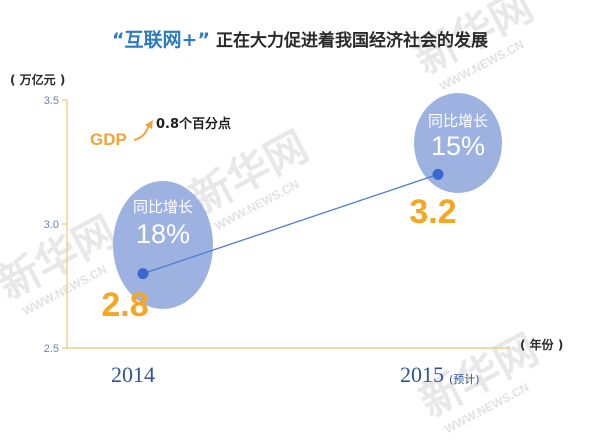 The width and height of the screenshot is (600, 448). What do you see at coordinates (51, 349) in the screenshot?
I see `y-tick-label: 2.5` at bounding box center [51, 349].